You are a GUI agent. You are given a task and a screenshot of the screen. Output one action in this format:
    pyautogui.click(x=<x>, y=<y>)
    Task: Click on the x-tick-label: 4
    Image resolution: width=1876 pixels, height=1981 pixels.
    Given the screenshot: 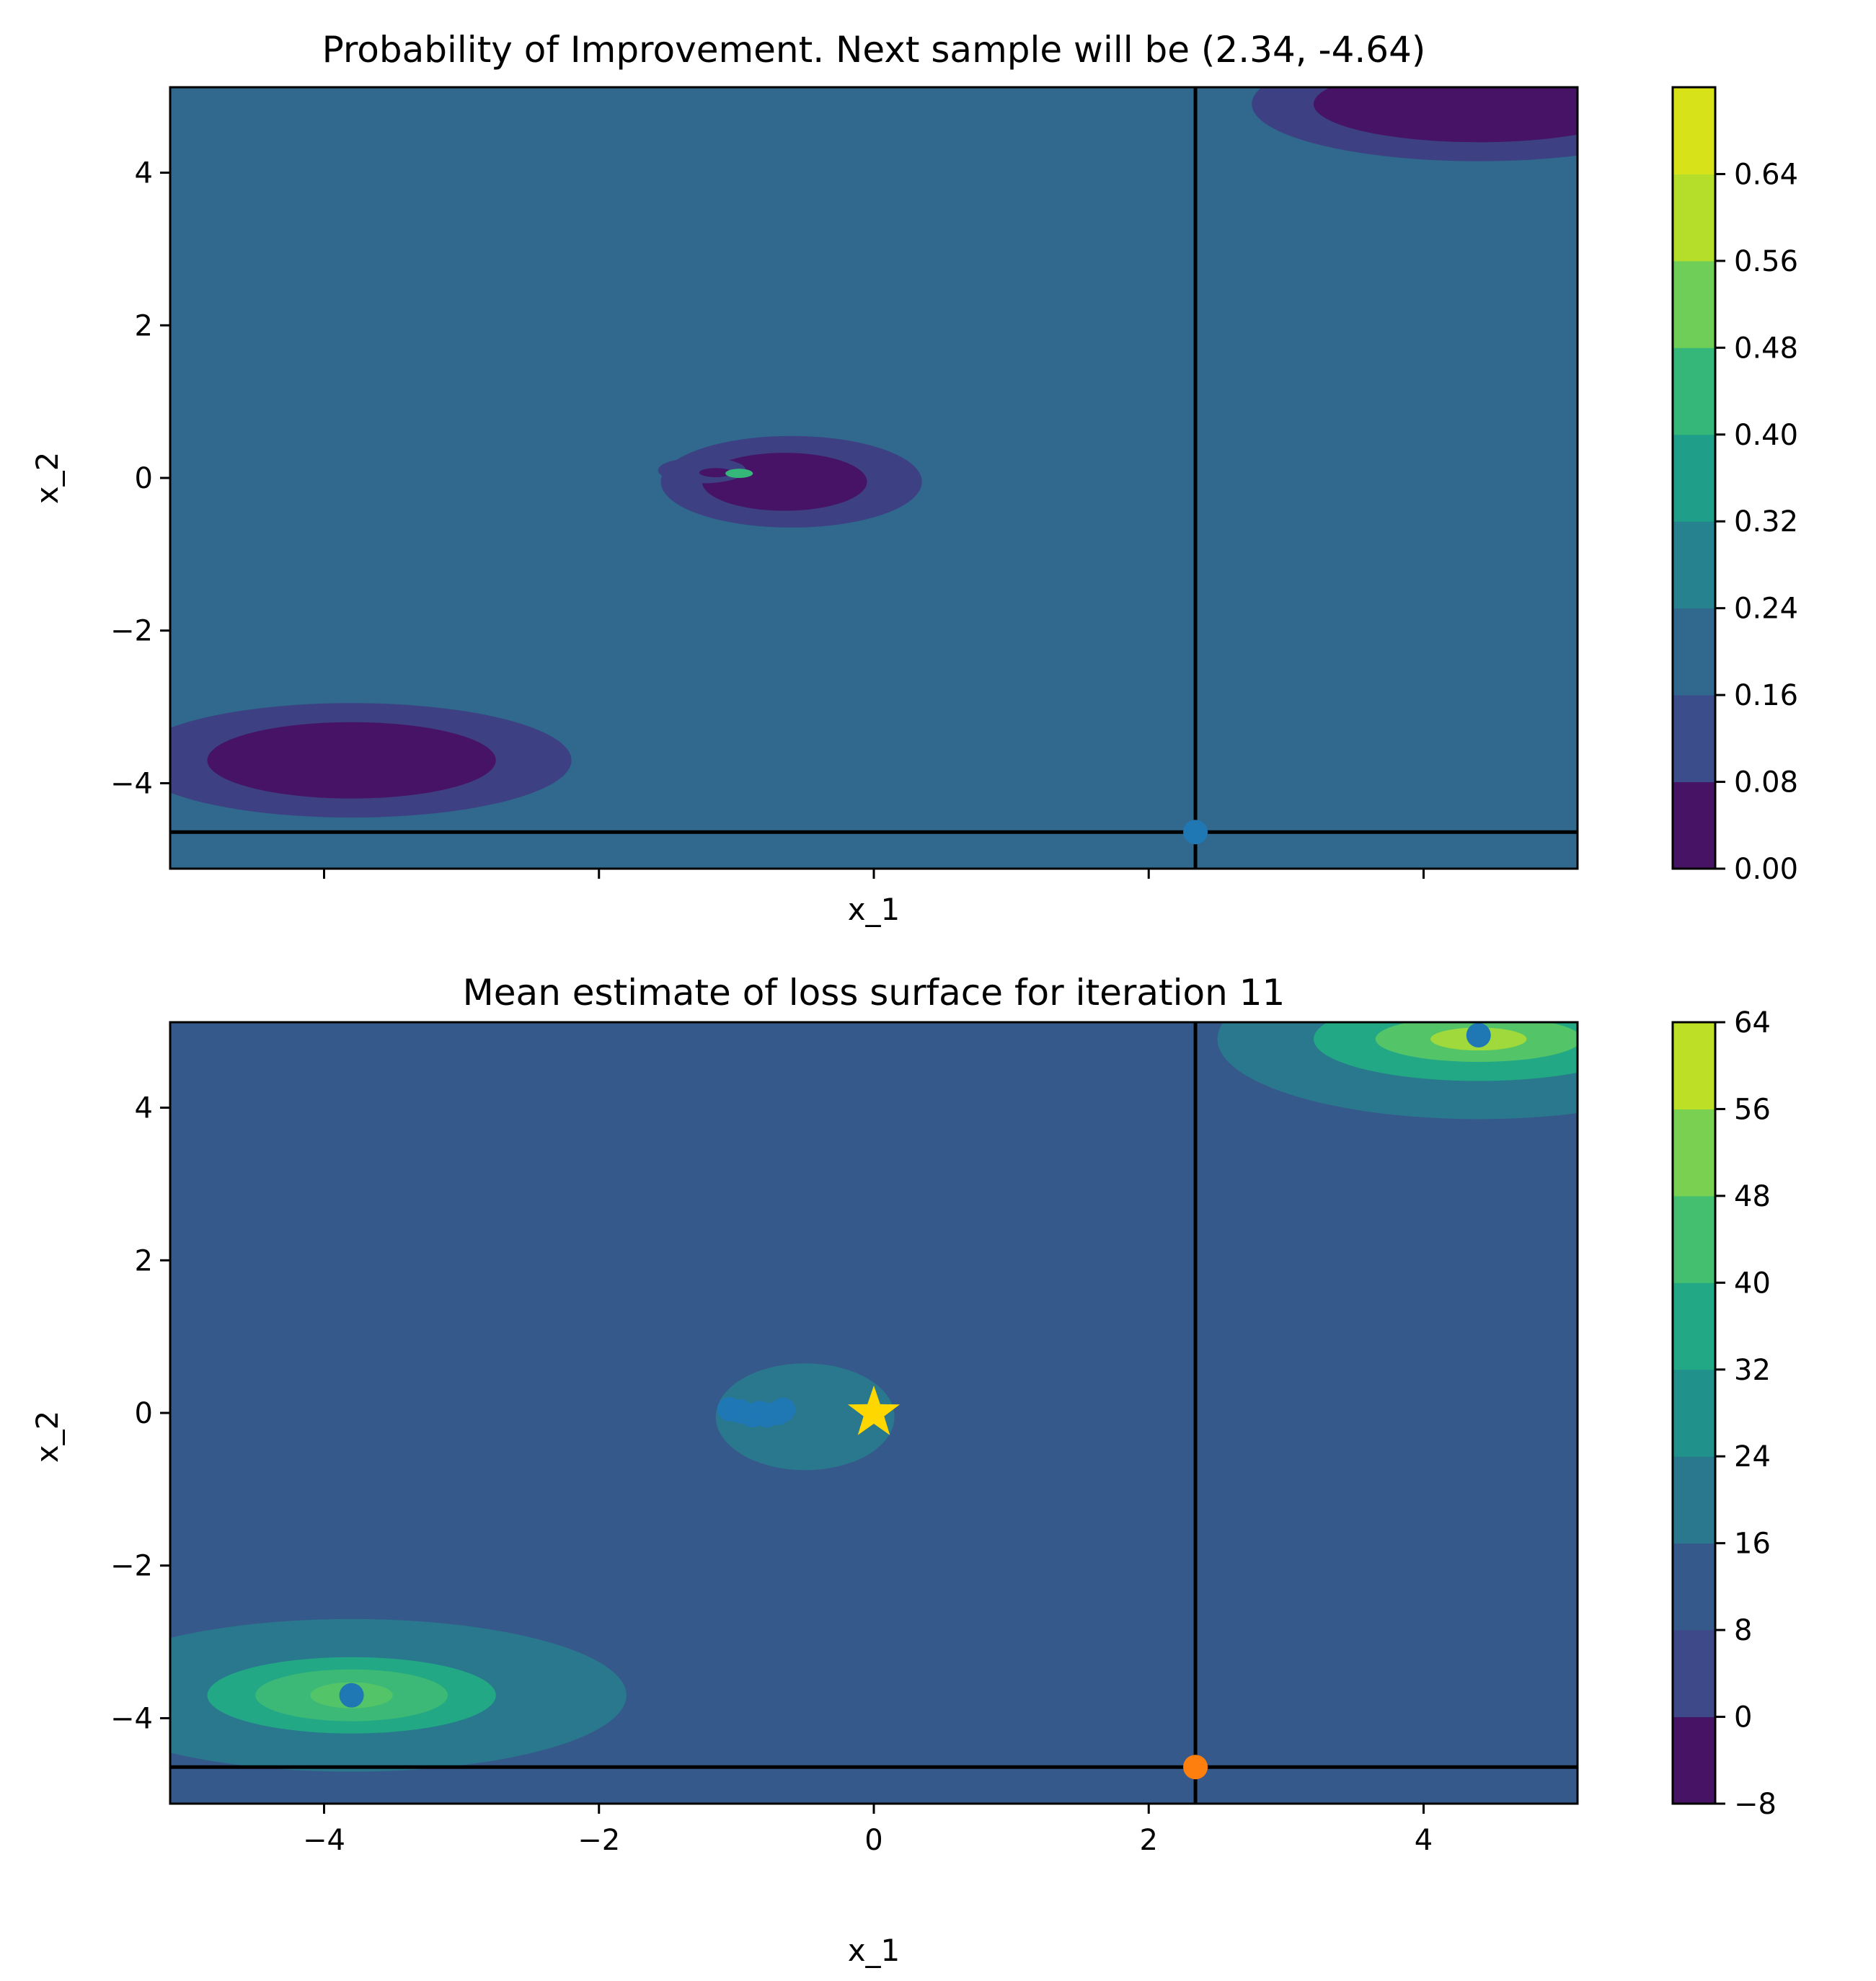 What is the action you would take?
    pyautogui.click(x=1424, y=1840)
    